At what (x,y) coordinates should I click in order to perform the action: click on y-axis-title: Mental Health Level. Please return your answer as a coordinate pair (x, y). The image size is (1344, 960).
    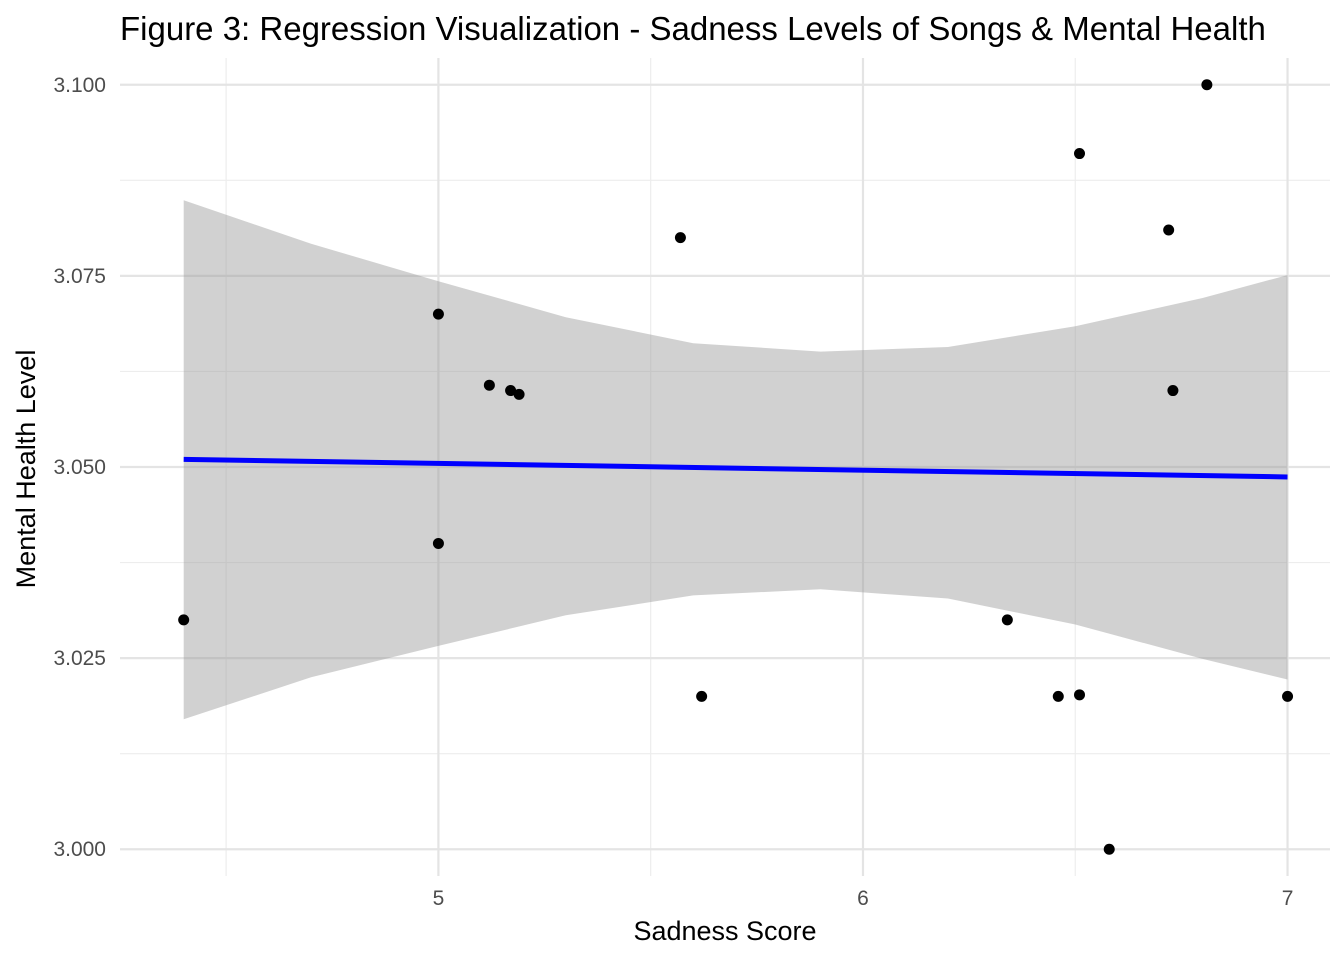
    Looking at the image, I should click on (26, 469).